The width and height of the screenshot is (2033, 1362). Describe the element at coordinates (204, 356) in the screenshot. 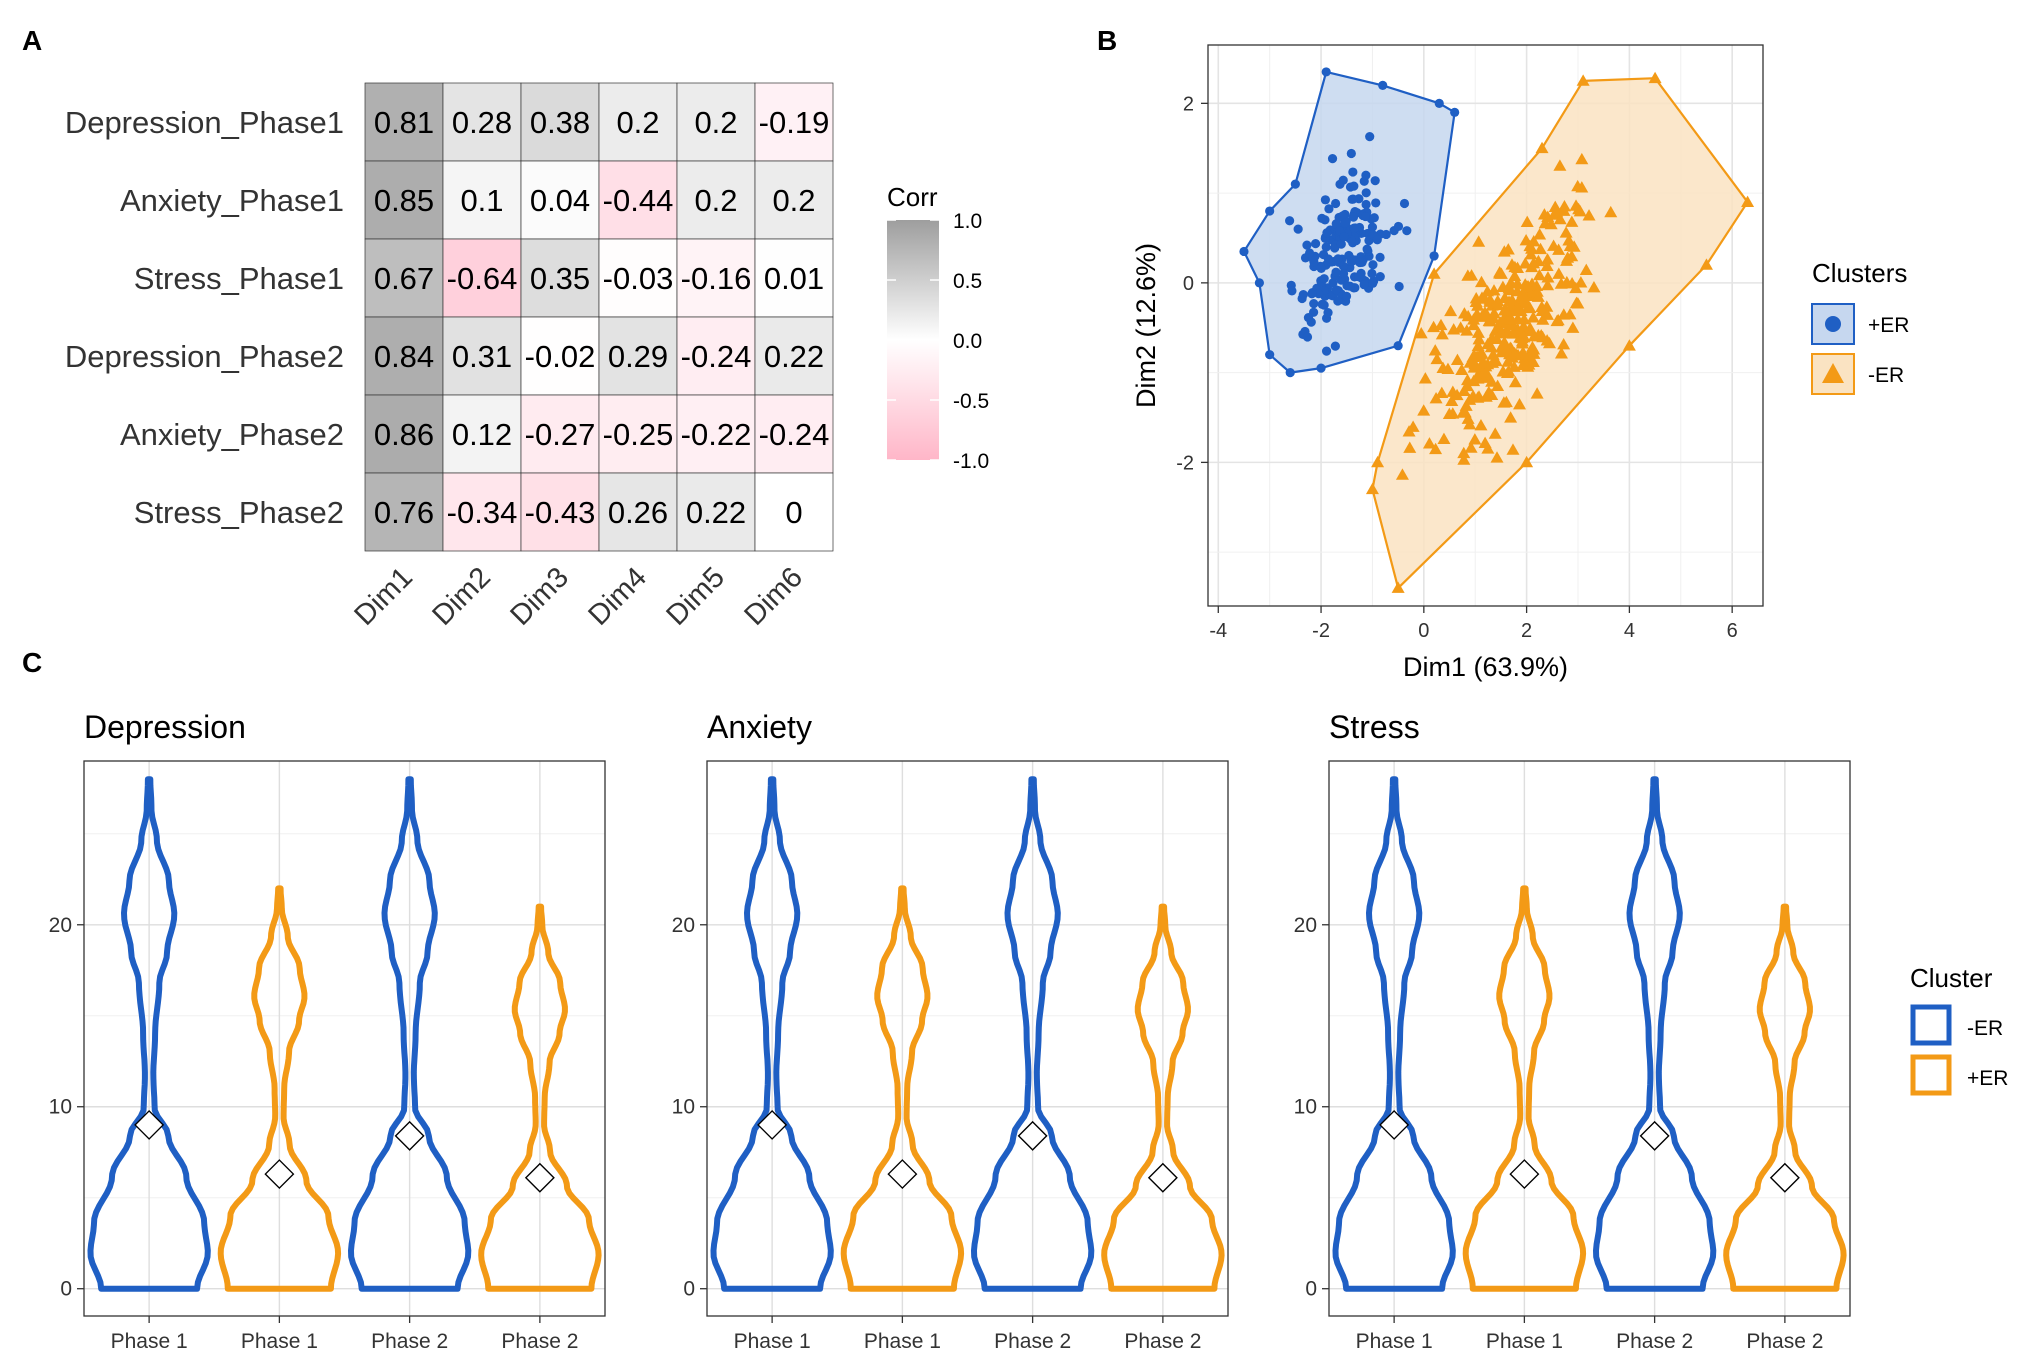

I see `heatmap-row-label: Depression_Phase2` at that location.